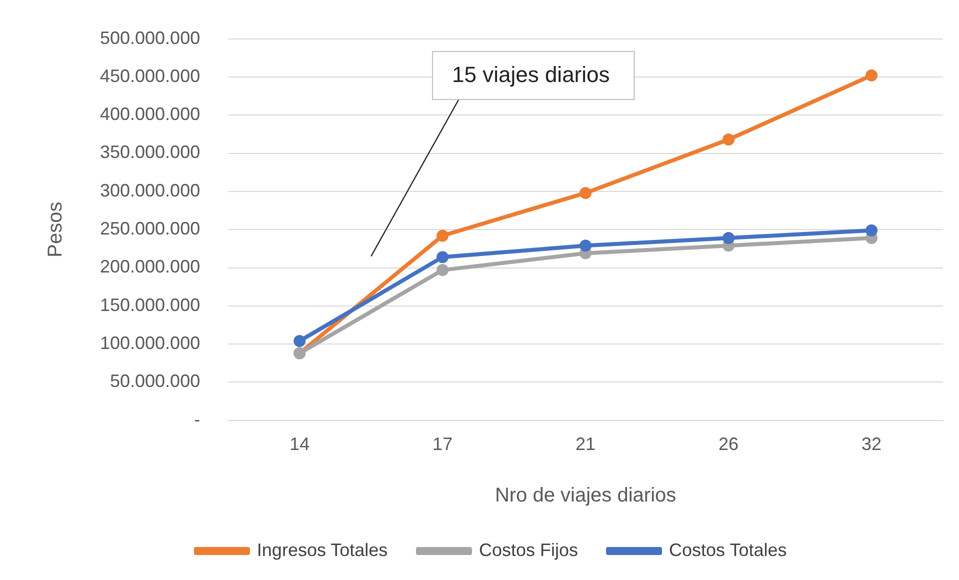  What do you see at coordinates (586, 444) in the screenshot?
I see `x-tick-label: 21` at bounding box center [586, 444].